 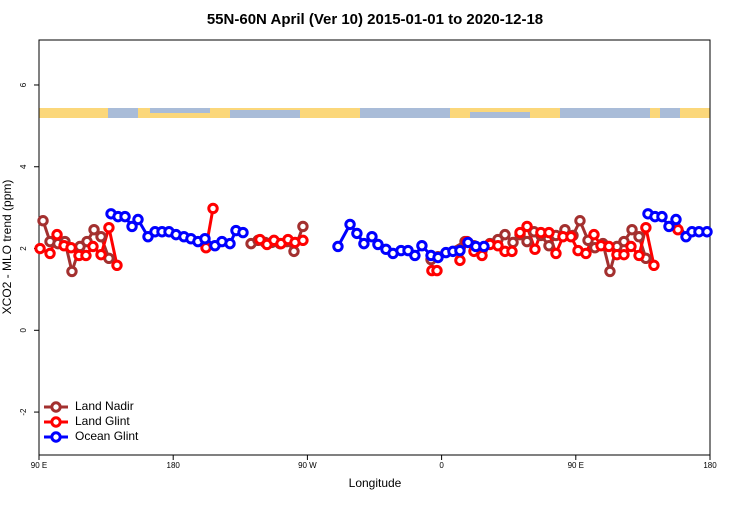 I want to click on y-tick-label: 6, so click(x=23, y=84).